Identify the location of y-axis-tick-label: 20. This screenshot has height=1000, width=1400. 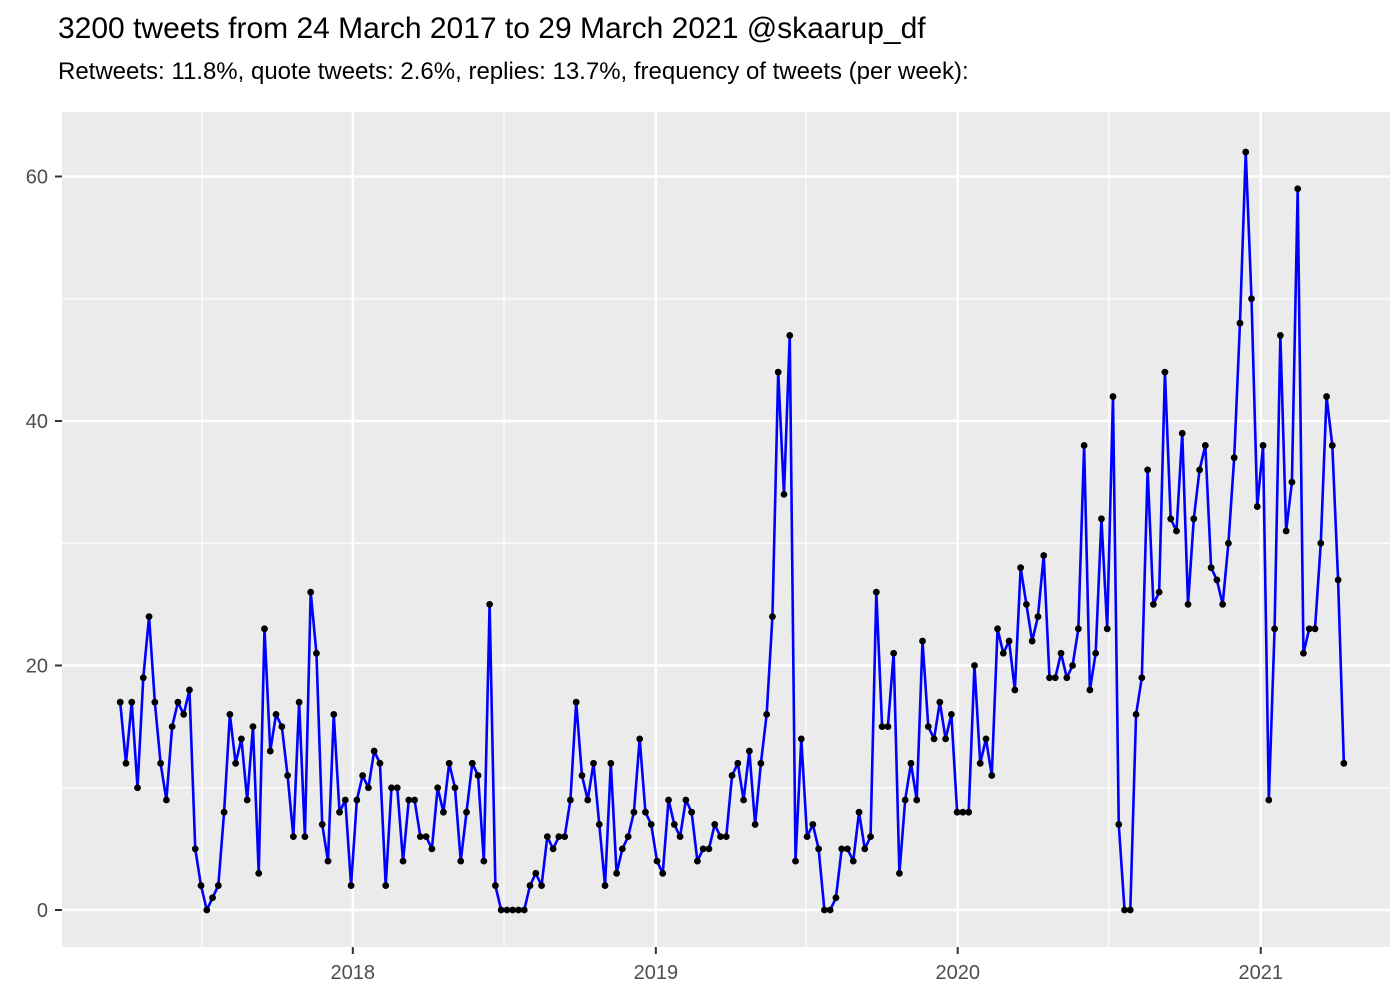
(37, 667).